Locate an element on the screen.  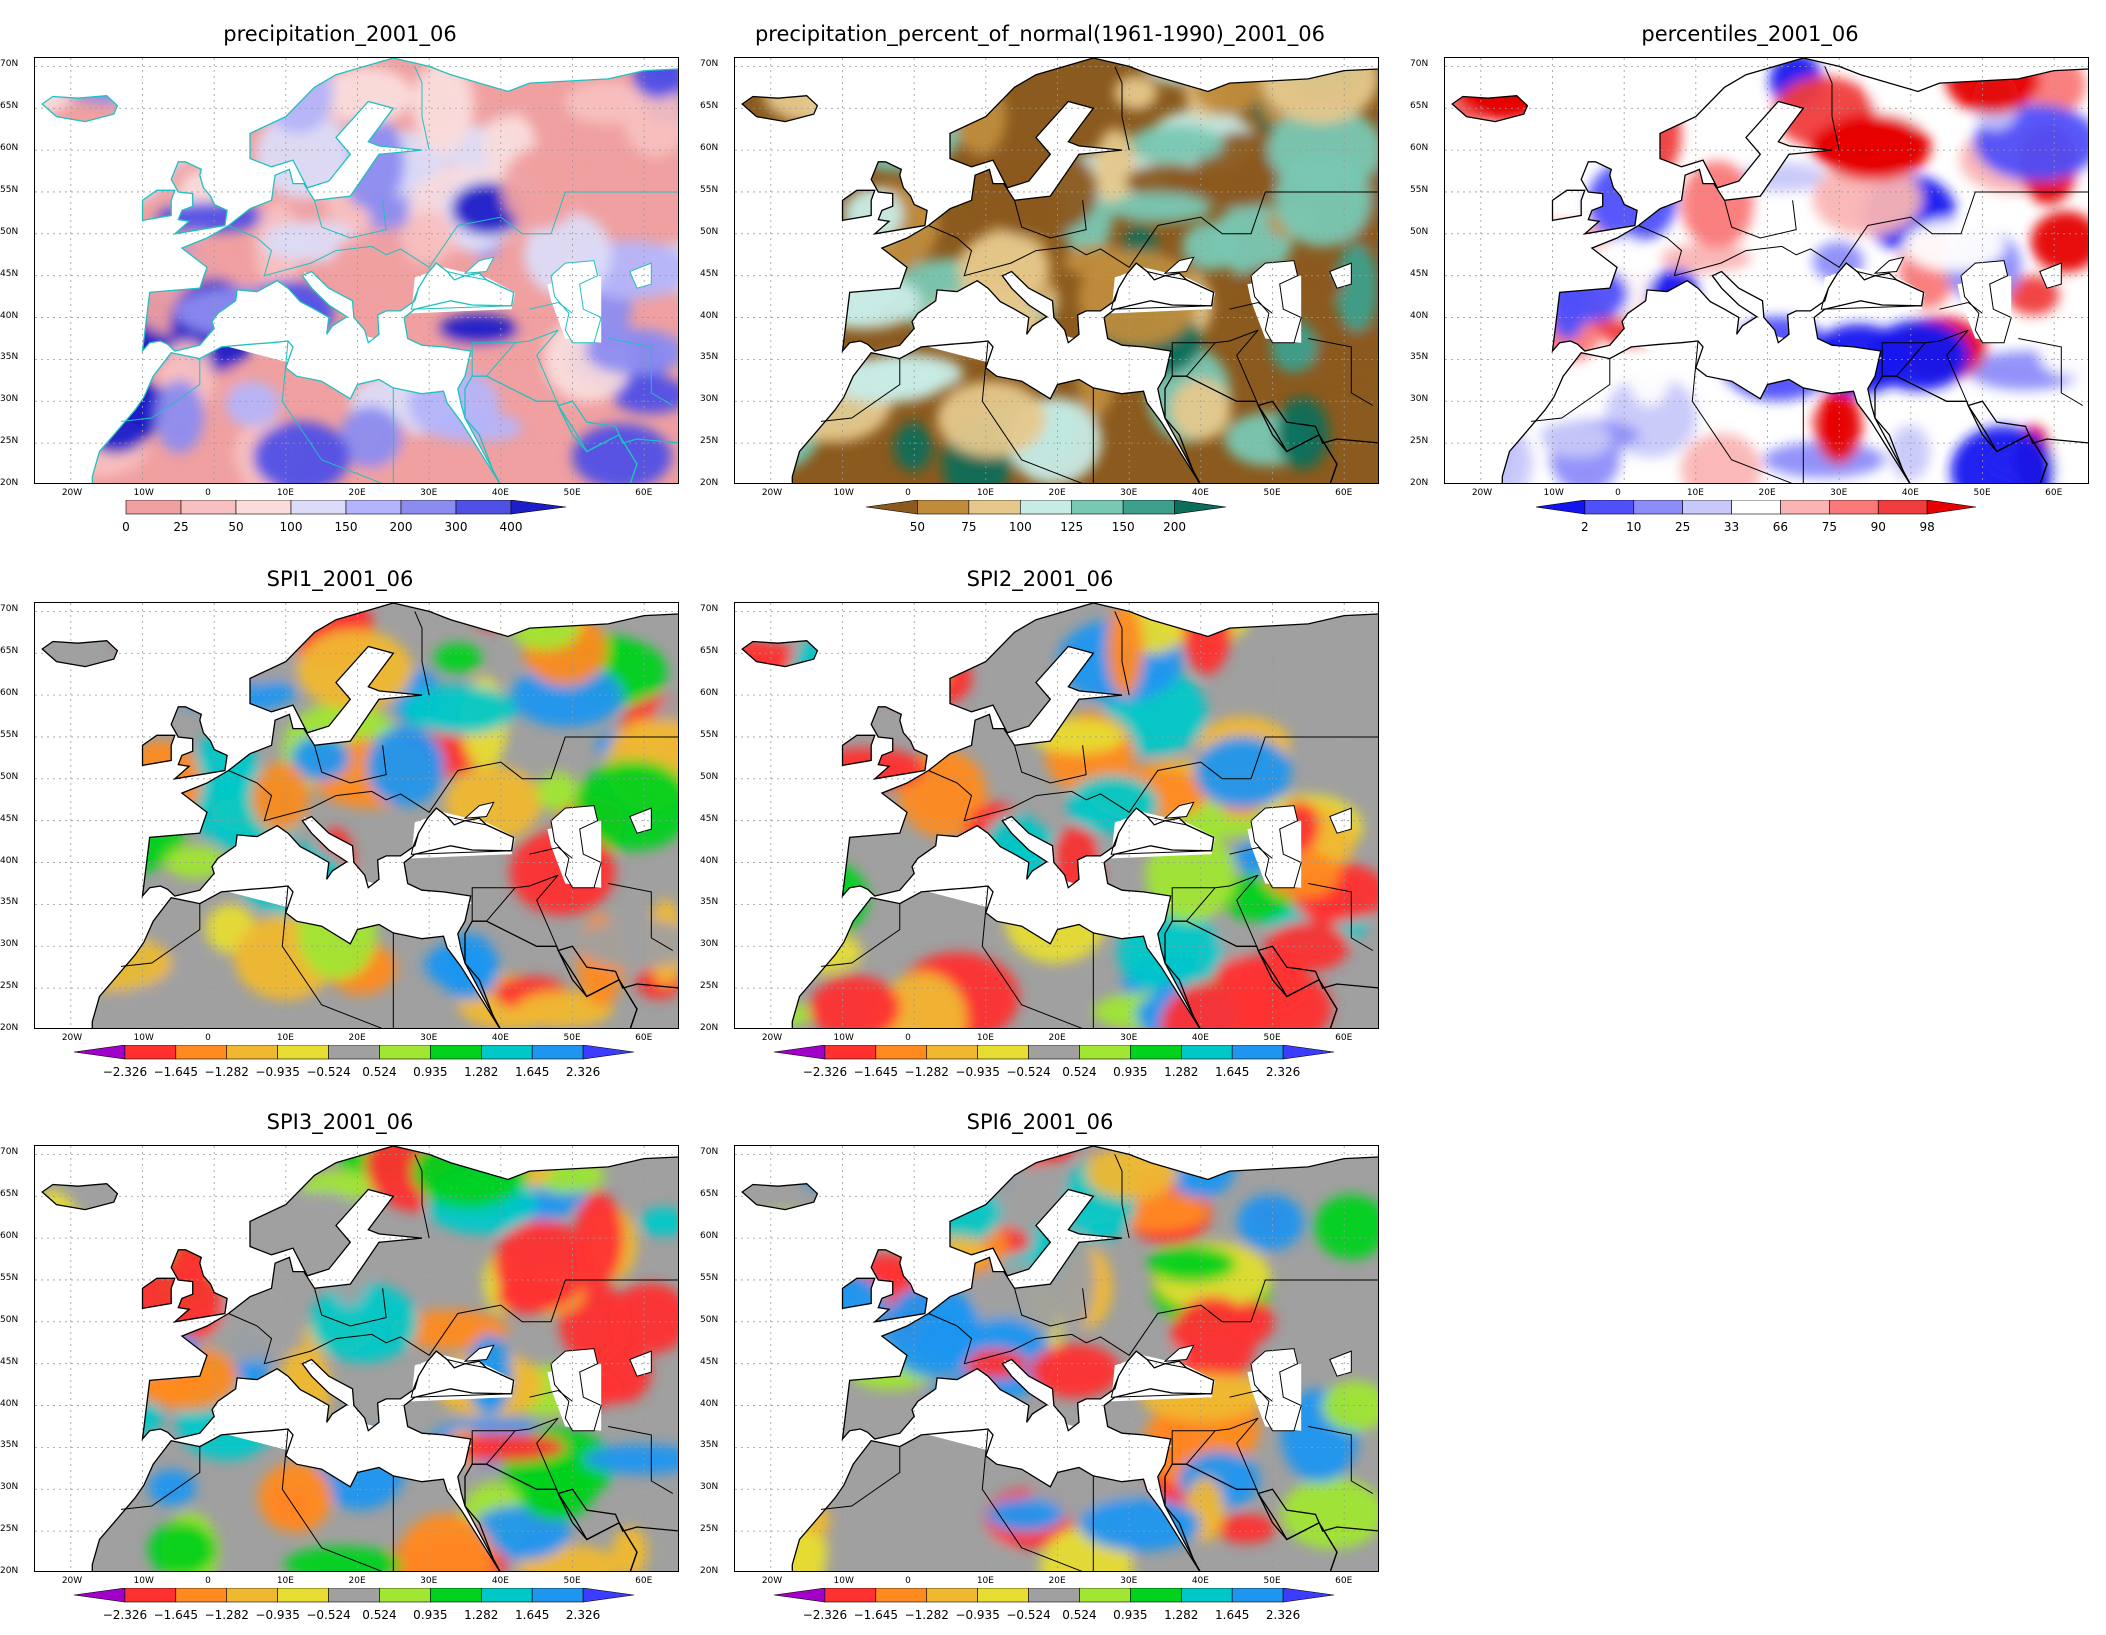
colorbar-tick-label: −1.282 is located at coordinates (926, 1072).